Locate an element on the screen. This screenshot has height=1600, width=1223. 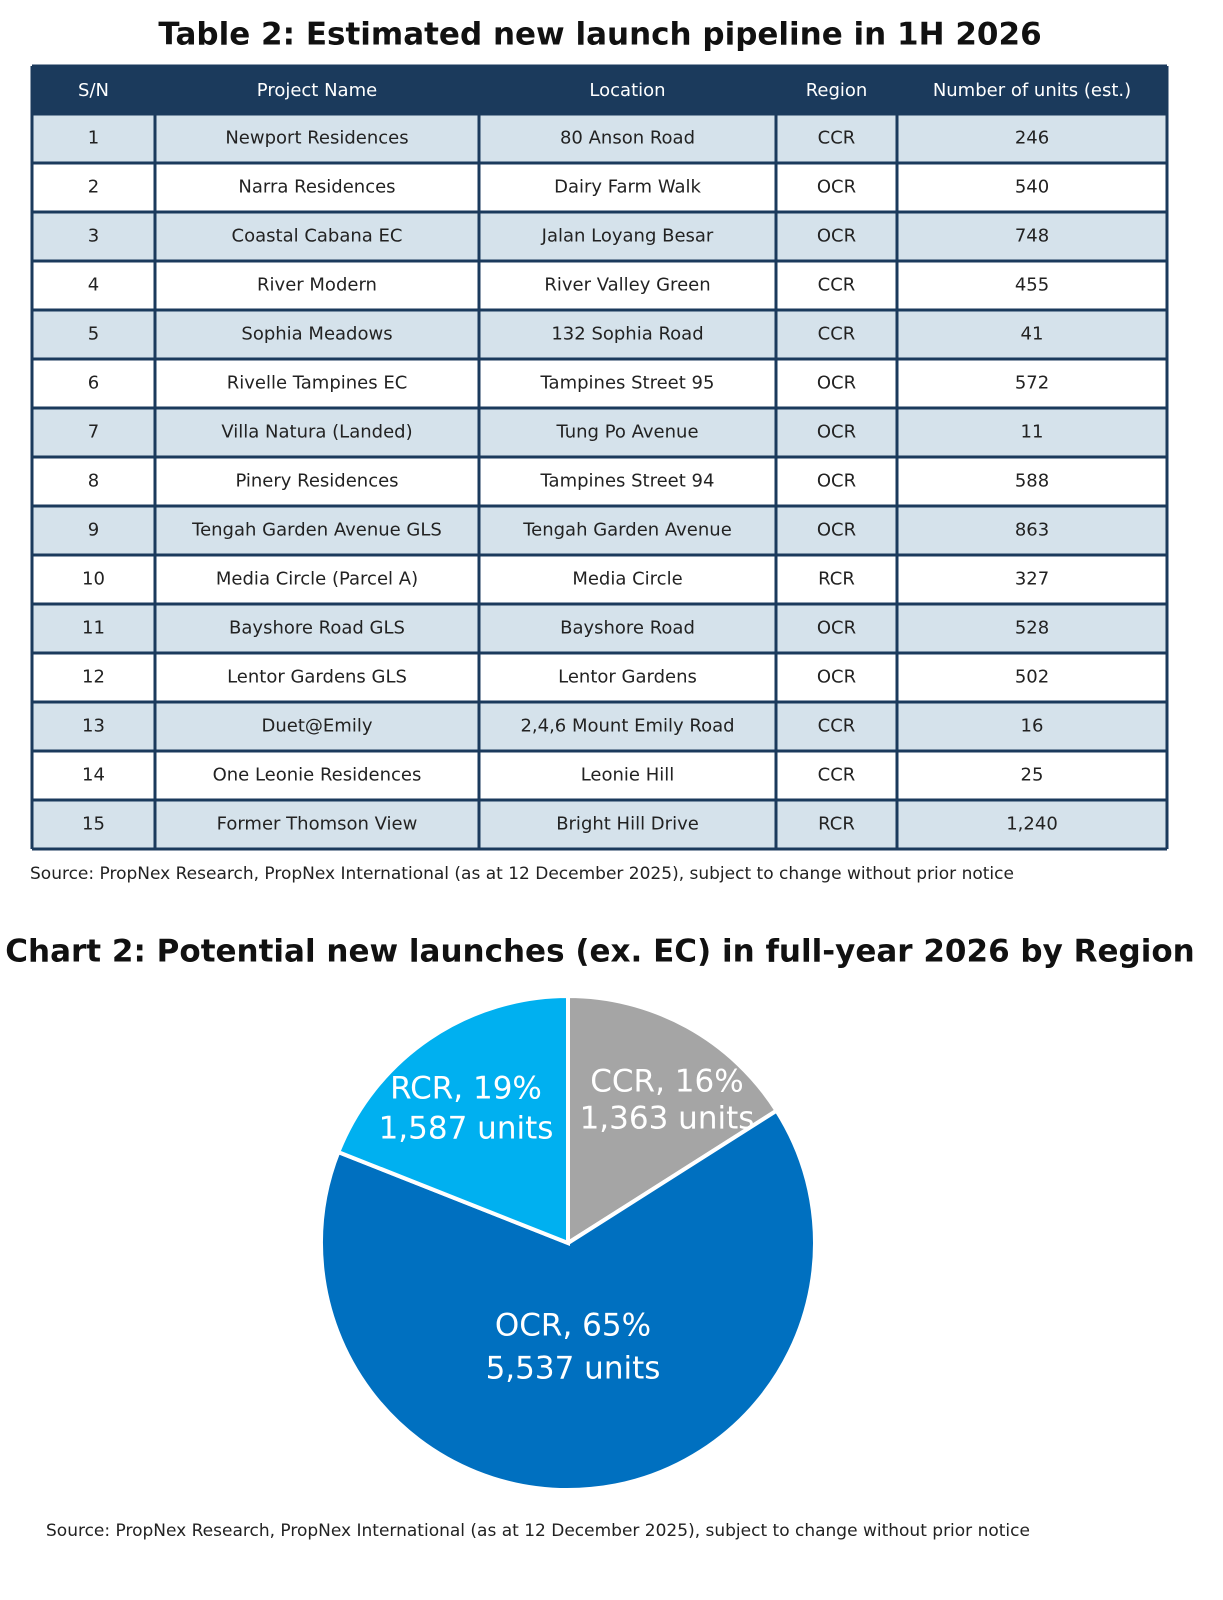
table-cell: Bayshore Road is located at coordinates (627, 628).